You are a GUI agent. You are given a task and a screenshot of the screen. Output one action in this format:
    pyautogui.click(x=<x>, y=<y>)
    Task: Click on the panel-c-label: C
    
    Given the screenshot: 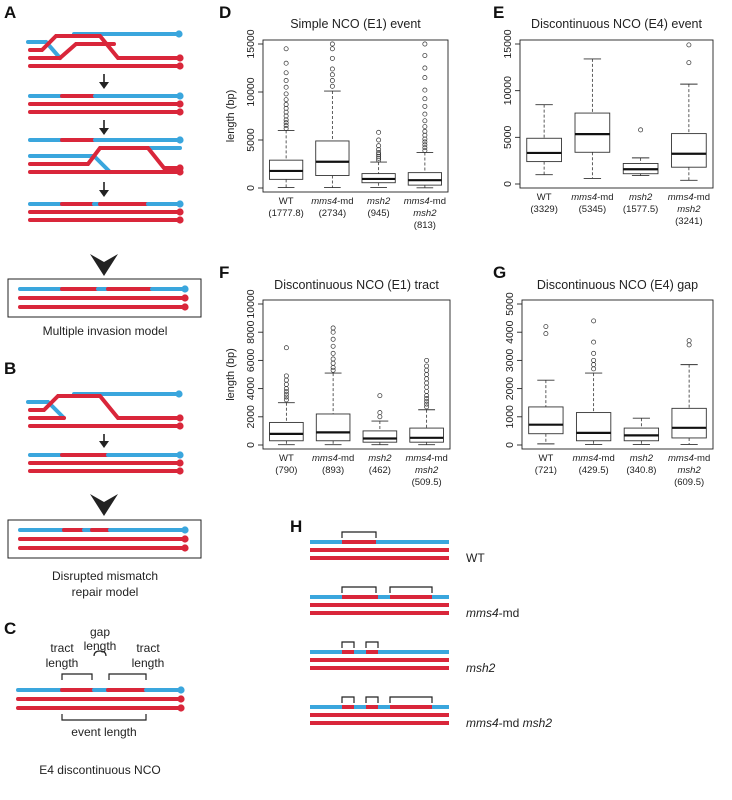 What is the action you would take?
    pyautogui.click(x=10, y=628)
    